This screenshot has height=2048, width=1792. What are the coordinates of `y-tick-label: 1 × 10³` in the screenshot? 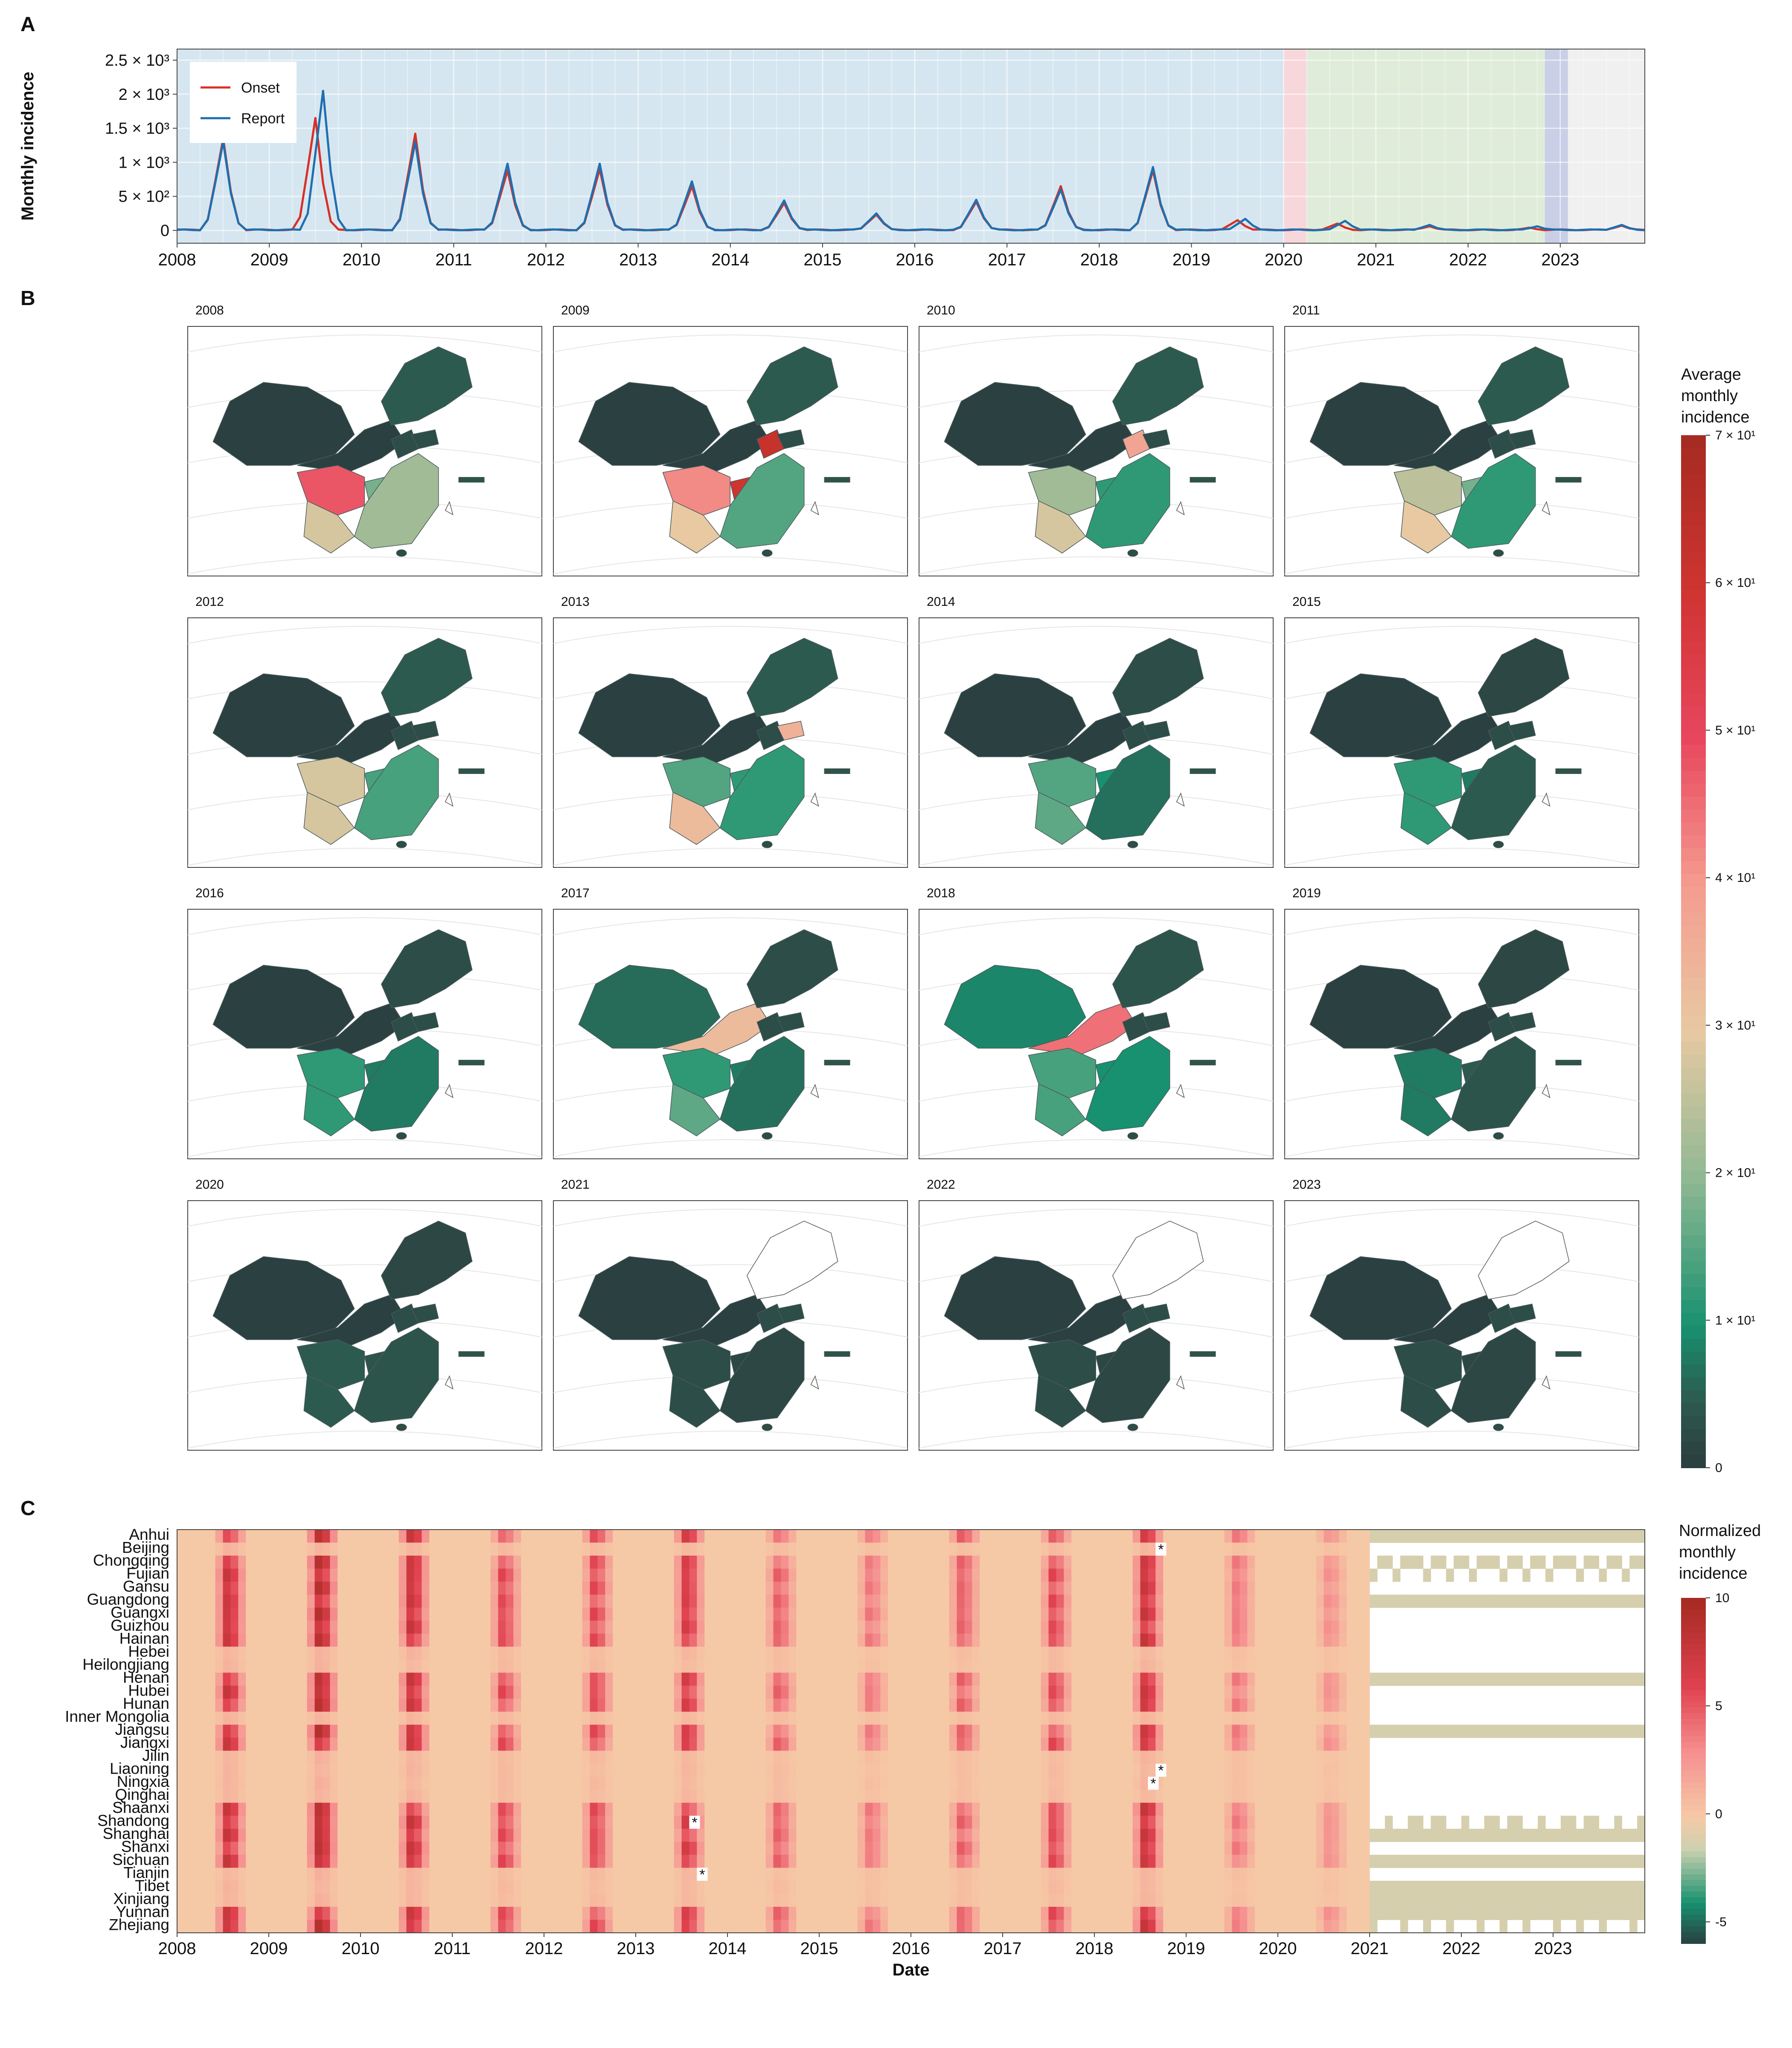 It's located at (144, 163).